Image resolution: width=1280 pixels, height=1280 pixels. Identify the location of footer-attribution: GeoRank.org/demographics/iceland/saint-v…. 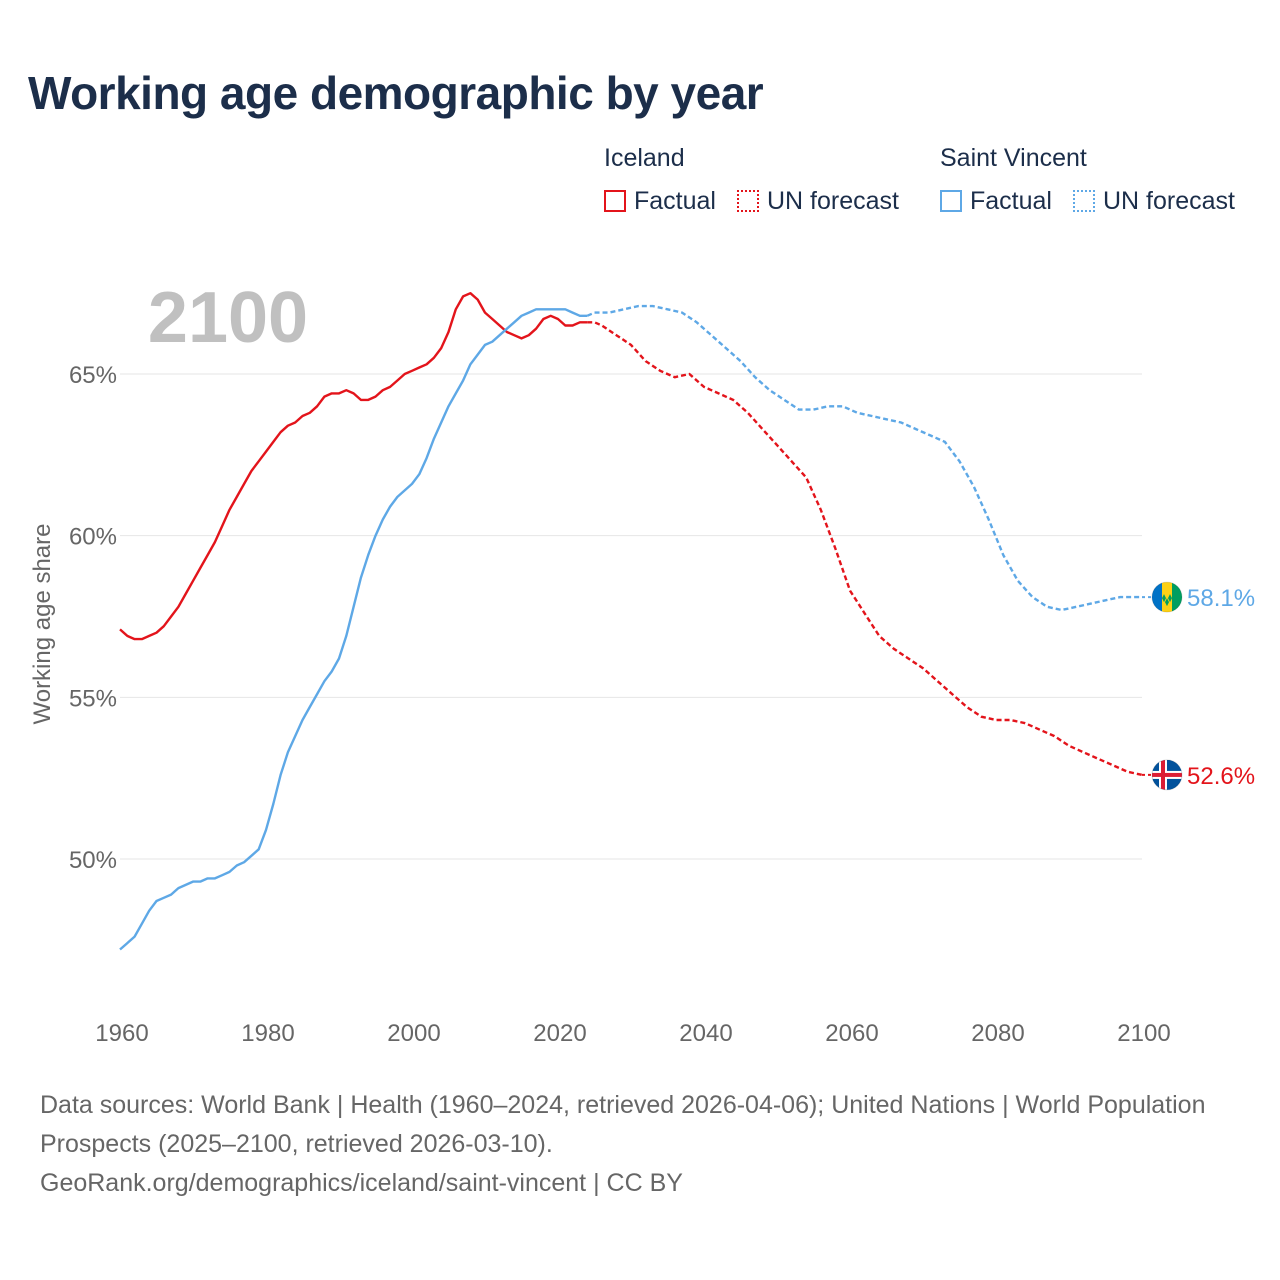
(361, 1183).